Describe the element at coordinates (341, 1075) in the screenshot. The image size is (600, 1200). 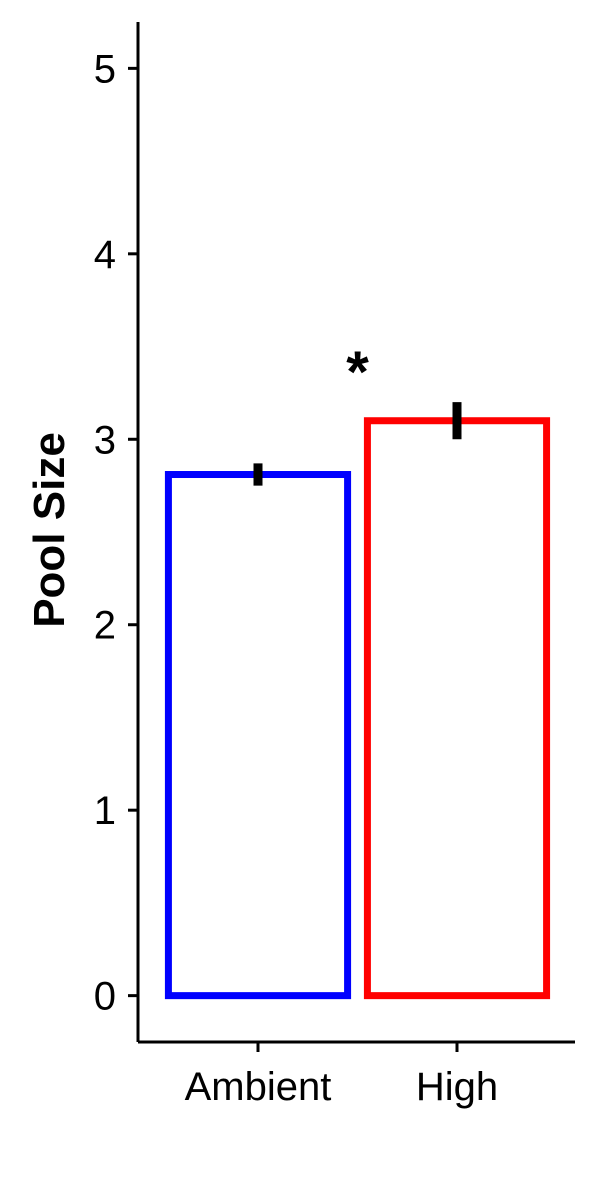
I see `x-ticks-layer: Ambient High` at that location.